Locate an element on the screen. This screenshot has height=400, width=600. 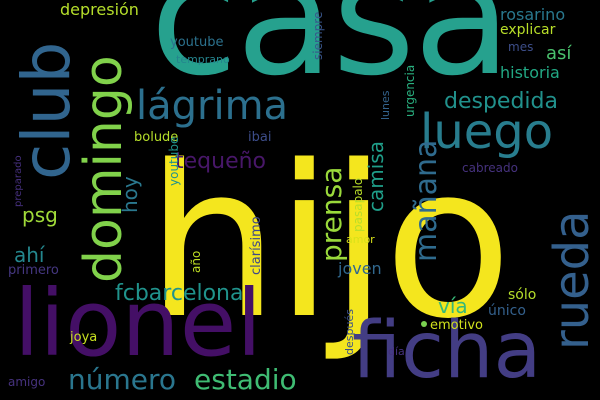
word-lagrima: lágrima is located at coordinates (212, 106).